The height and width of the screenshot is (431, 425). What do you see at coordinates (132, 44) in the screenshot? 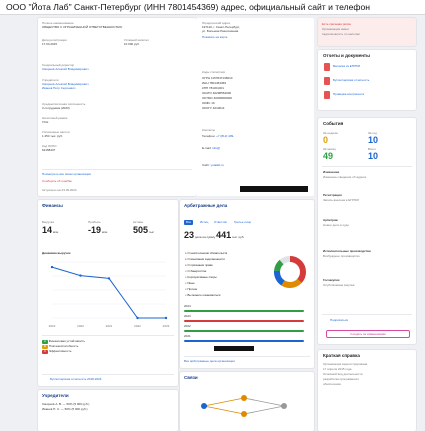
I see `field-value: 10 000 руб.` at bounding box center [132, 44].